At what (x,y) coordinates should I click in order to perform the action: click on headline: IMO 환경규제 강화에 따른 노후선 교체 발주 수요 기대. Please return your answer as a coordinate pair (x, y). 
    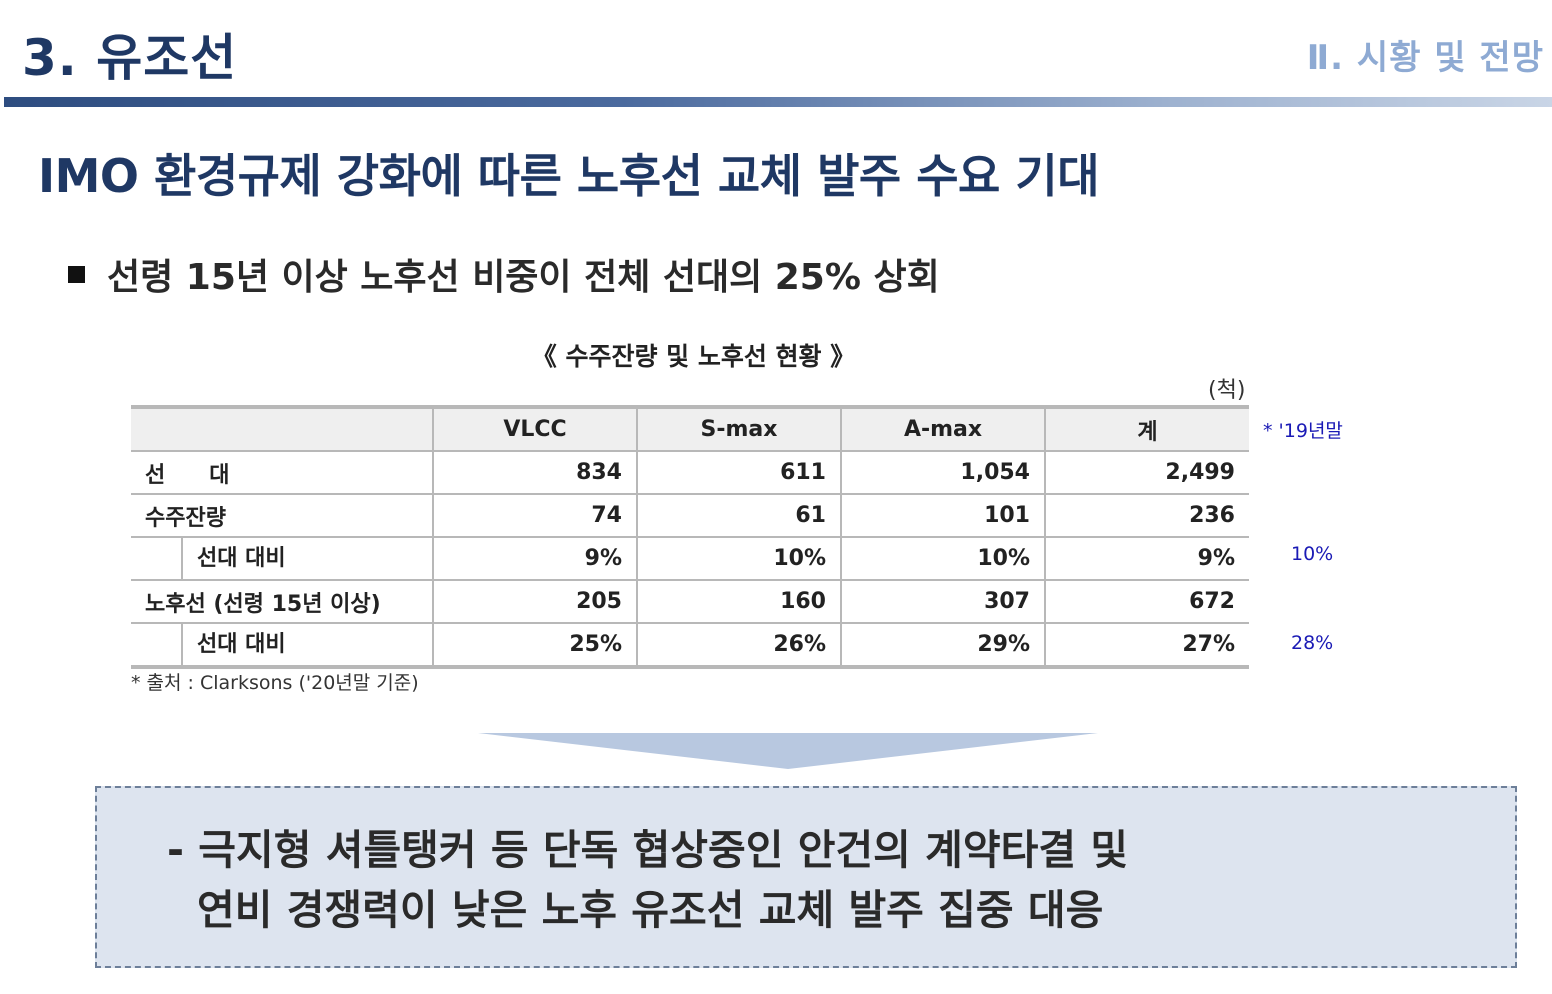
    Looking at the image, I should click on (569, 176).